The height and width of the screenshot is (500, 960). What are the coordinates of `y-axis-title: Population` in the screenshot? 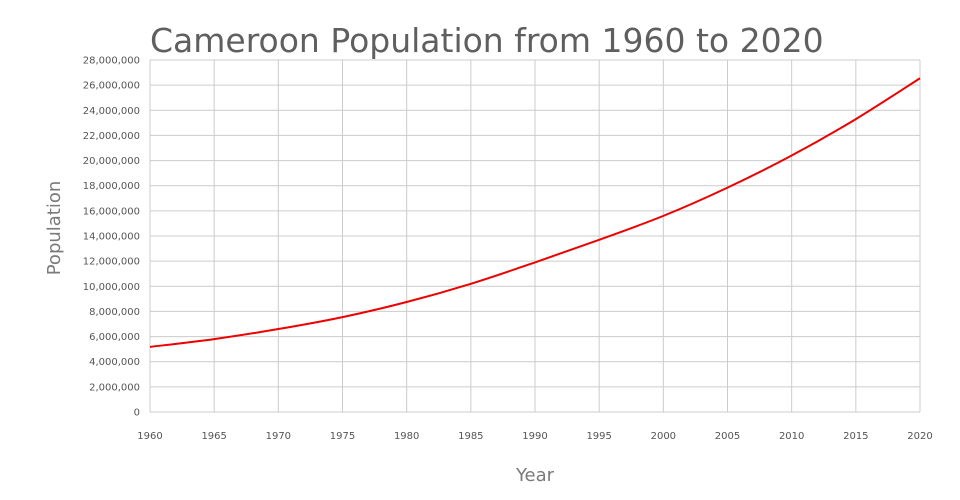 It's located at (54, 228).